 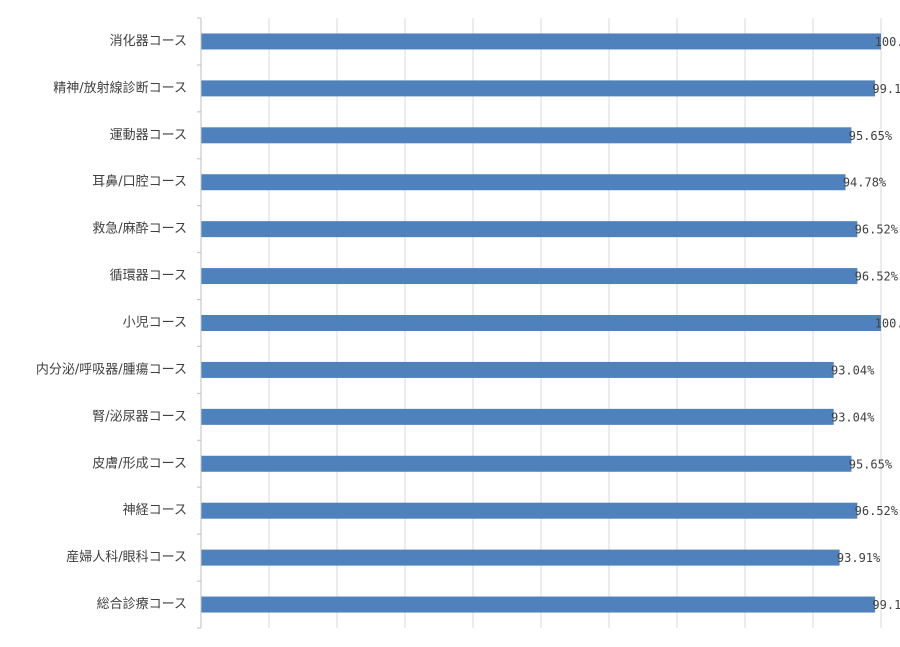 I want to click on category-label: 内分泌/呼吸器/腫瘍コース, so click(x=111, y=369).